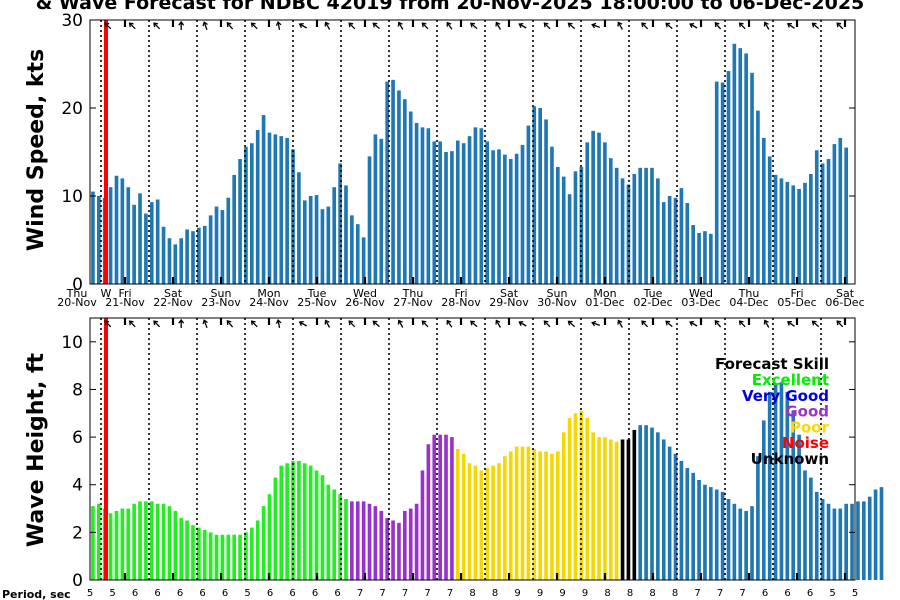 The image size is (900, 600). Describe the element at coordinates (225, 593) in the screenshot. I see `period-value: 6` at that location.